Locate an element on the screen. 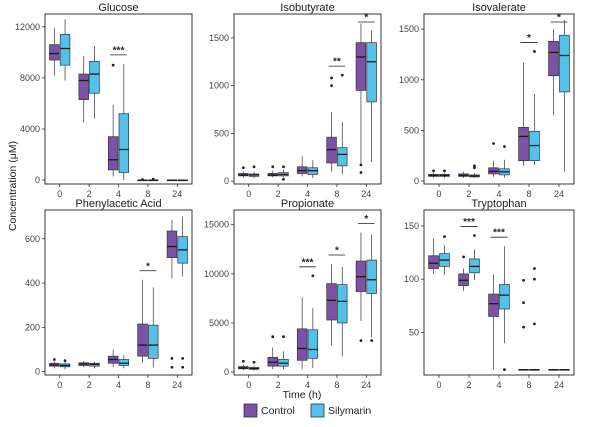 The width and height of the screenshot is (600, 427). y-tick-label: 600 is located at coordinates (32, 239).